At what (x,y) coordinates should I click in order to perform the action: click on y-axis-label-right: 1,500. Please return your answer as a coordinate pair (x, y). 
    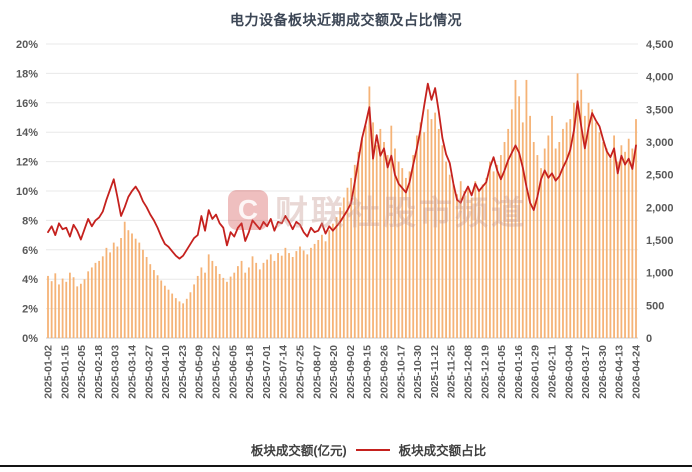
    Looking at the image, I should click on (660, 241).